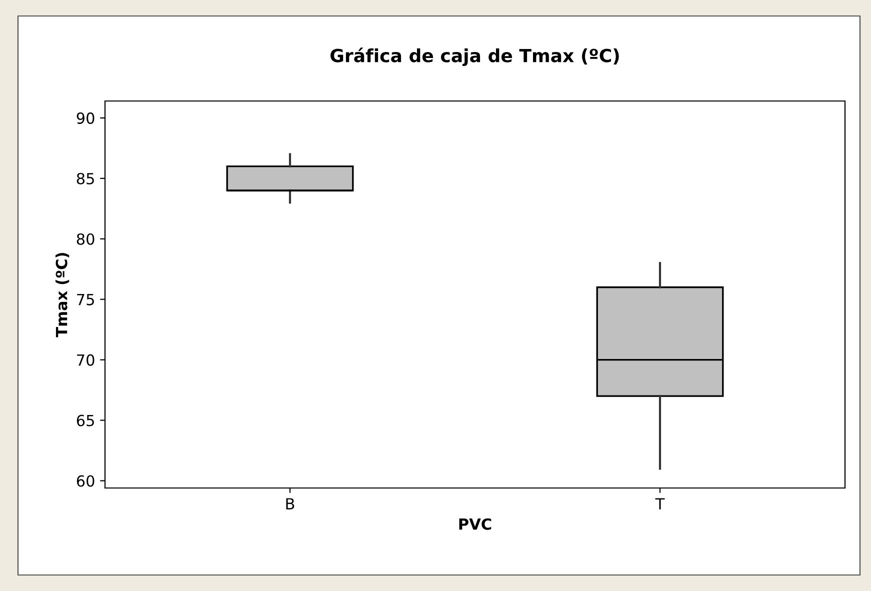 The width and height of the screenshot is (871, 591). What do you see at coordinates (85, 300) in the screenshot?
I see `y-tick-label: 75` at bounding box center [85, 300].